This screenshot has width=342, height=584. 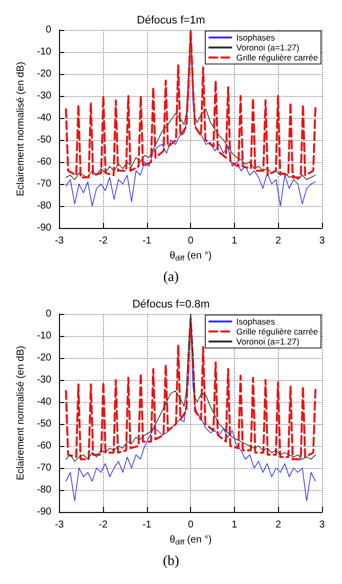 What do you see at coordinates (171, 304) in the screenshot?
I see `chart-title: Défocus f=0.8m` at bounding box center [171, 304].